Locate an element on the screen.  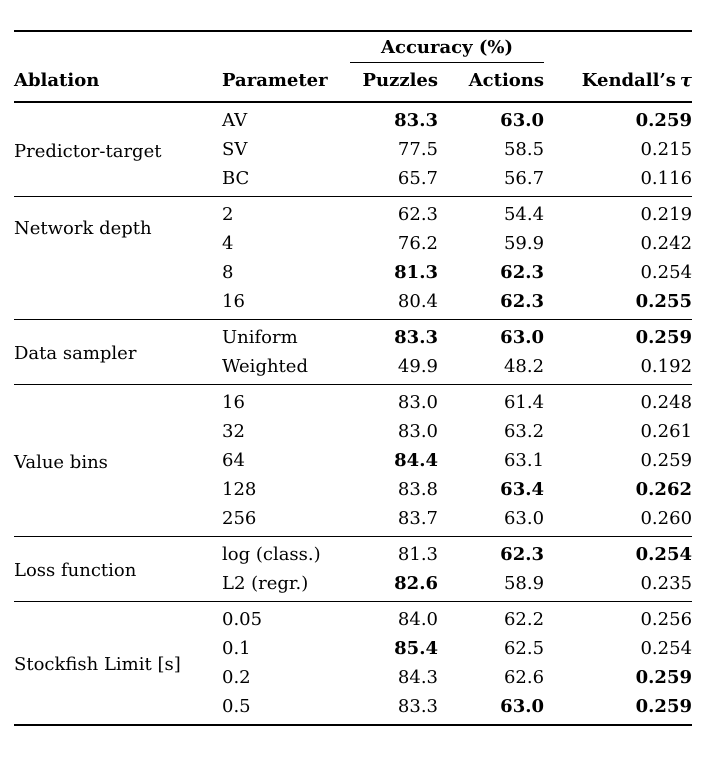
table-row: SV 77.5 58.5 0.215 is located at coordinates (353, 149).